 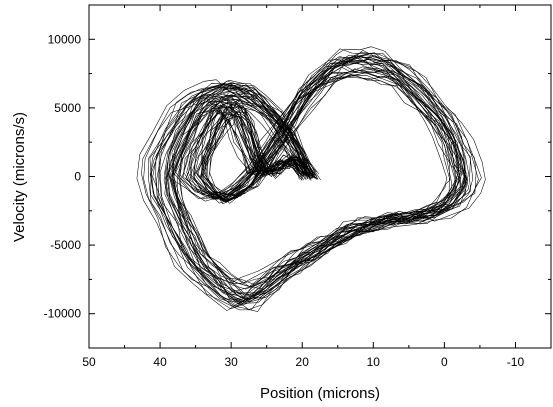 What do you see at coordinates (67, 108) in the screenshot?
I see `y-tick-label: 5000` at bounding box center [67, 108].